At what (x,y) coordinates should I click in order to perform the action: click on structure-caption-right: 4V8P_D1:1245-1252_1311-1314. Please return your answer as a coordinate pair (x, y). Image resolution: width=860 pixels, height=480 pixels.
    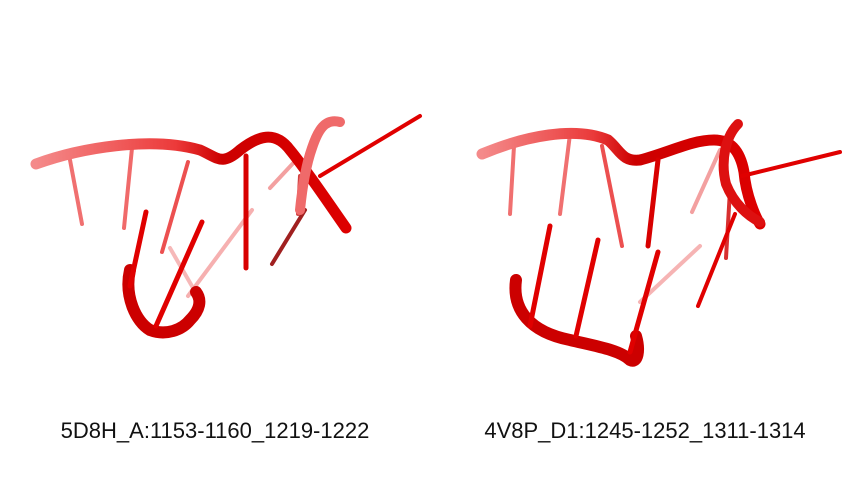
    Looking at the image, I should click on (645, 430).